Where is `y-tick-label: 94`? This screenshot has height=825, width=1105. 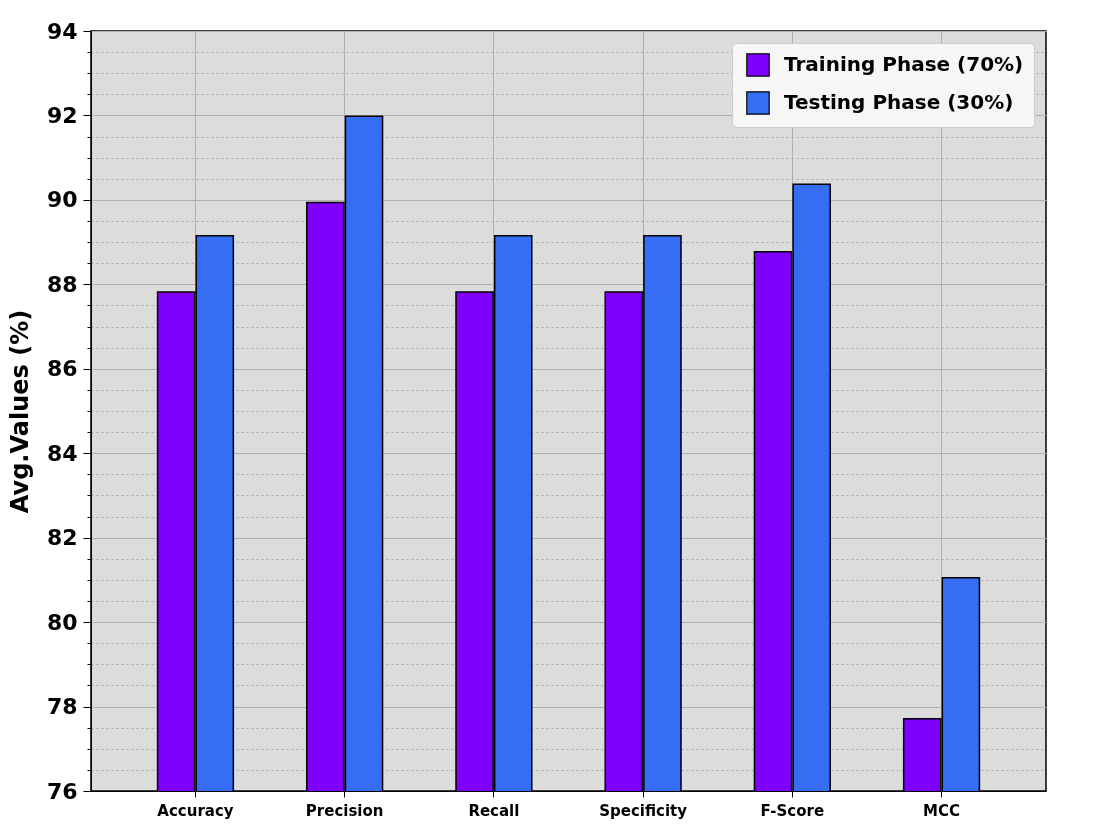
y-tick-label: 94 is located at coordinates (62, 31).